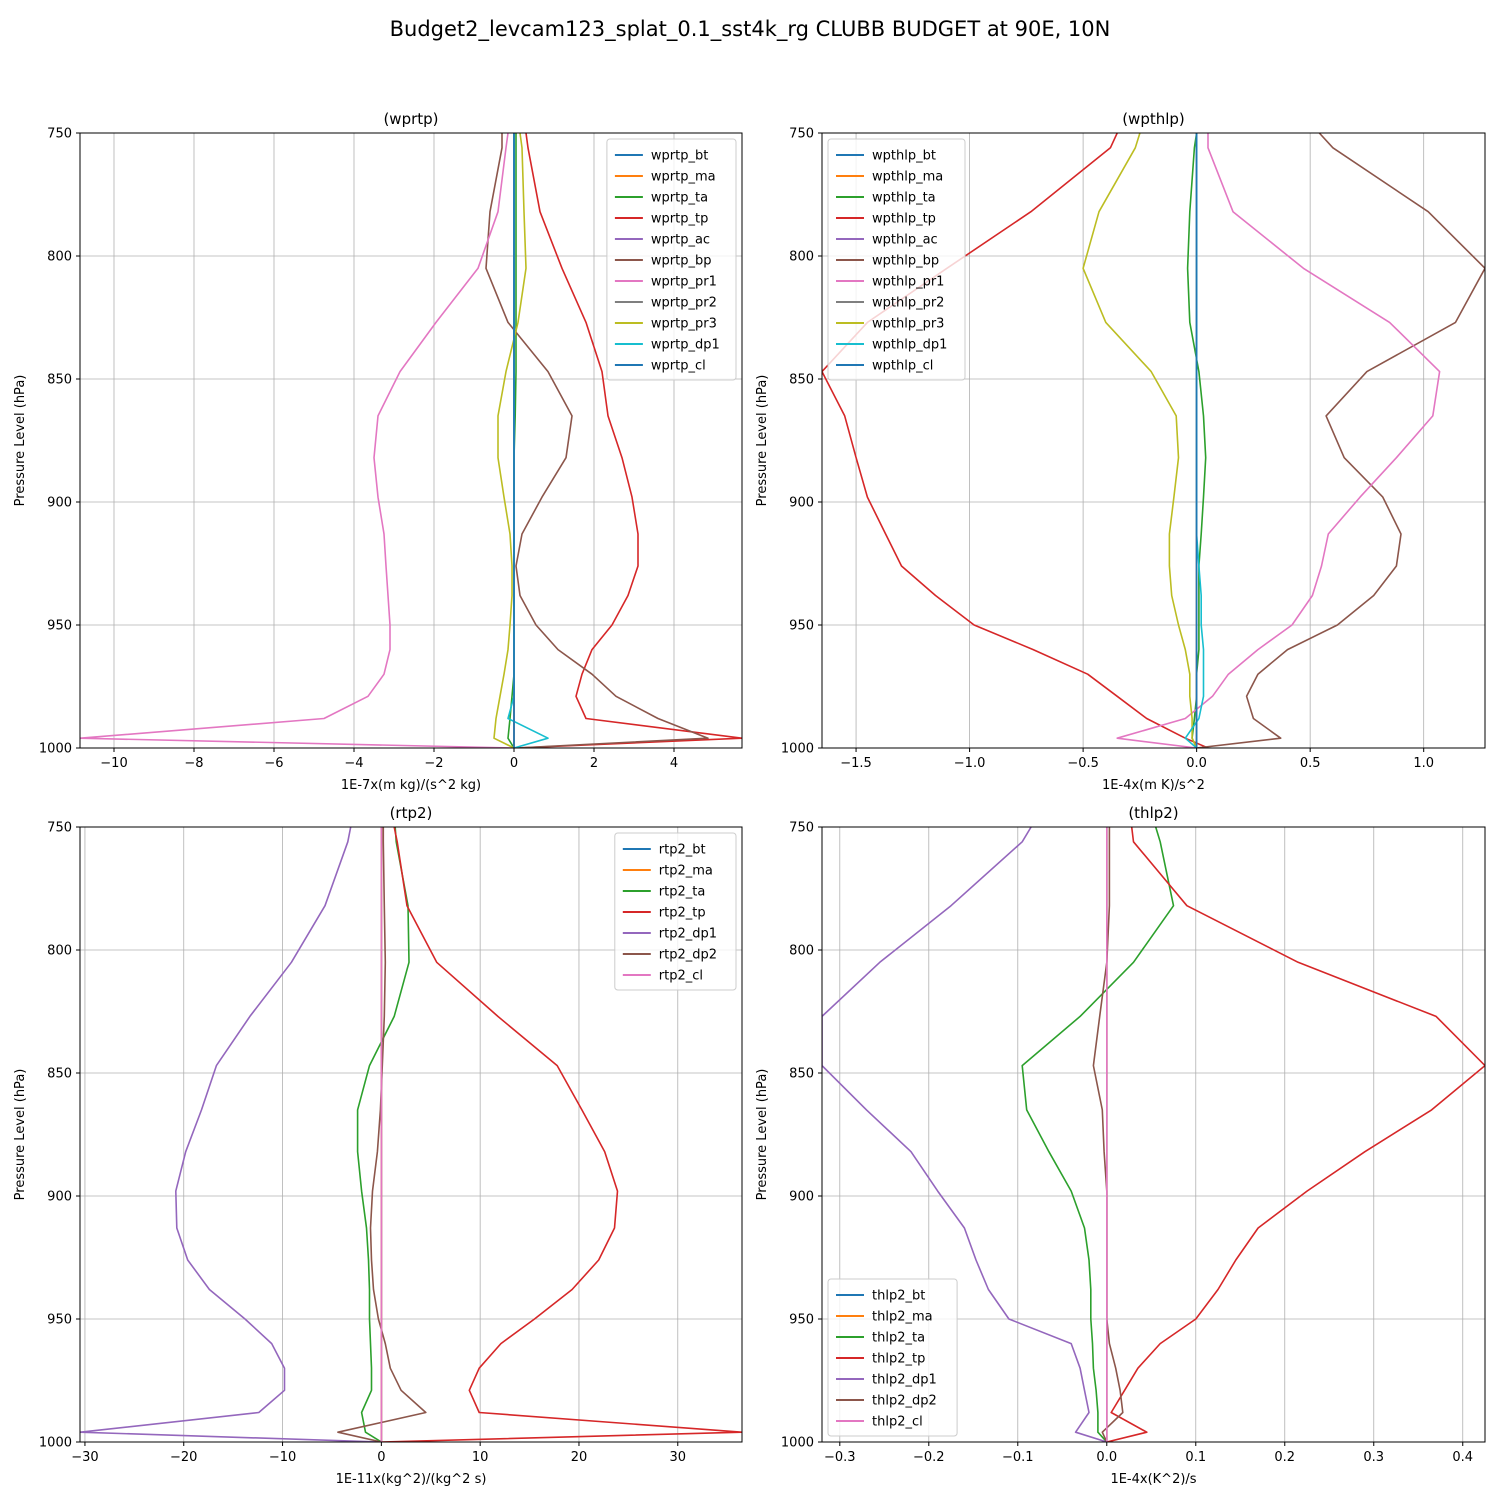 This screenshot has width=1500, height=1500. I want to click on series-line-rtp2_ta, so click(383, 1134).